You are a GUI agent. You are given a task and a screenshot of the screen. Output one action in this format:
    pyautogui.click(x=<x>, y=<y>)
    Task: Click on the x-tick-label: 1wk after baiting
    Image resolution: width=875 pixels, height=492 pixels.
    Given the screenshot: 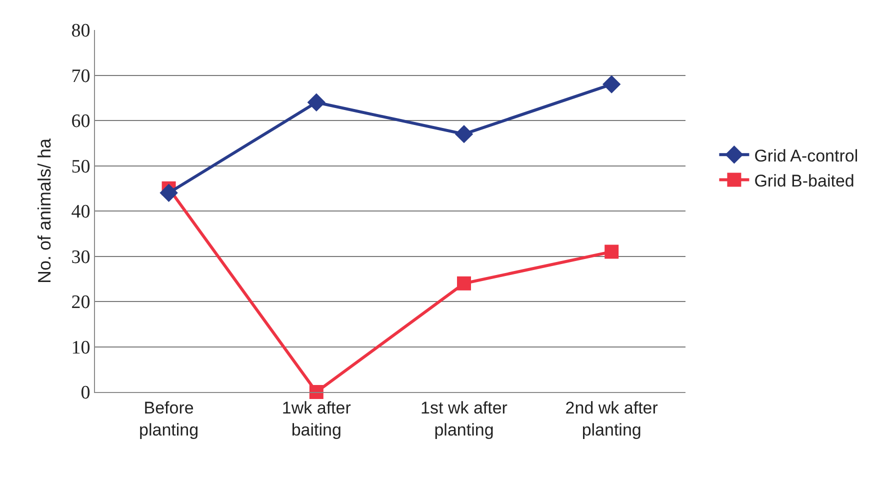 What is the action you would take?
    pyautogui.click(x=317, y=419)
    